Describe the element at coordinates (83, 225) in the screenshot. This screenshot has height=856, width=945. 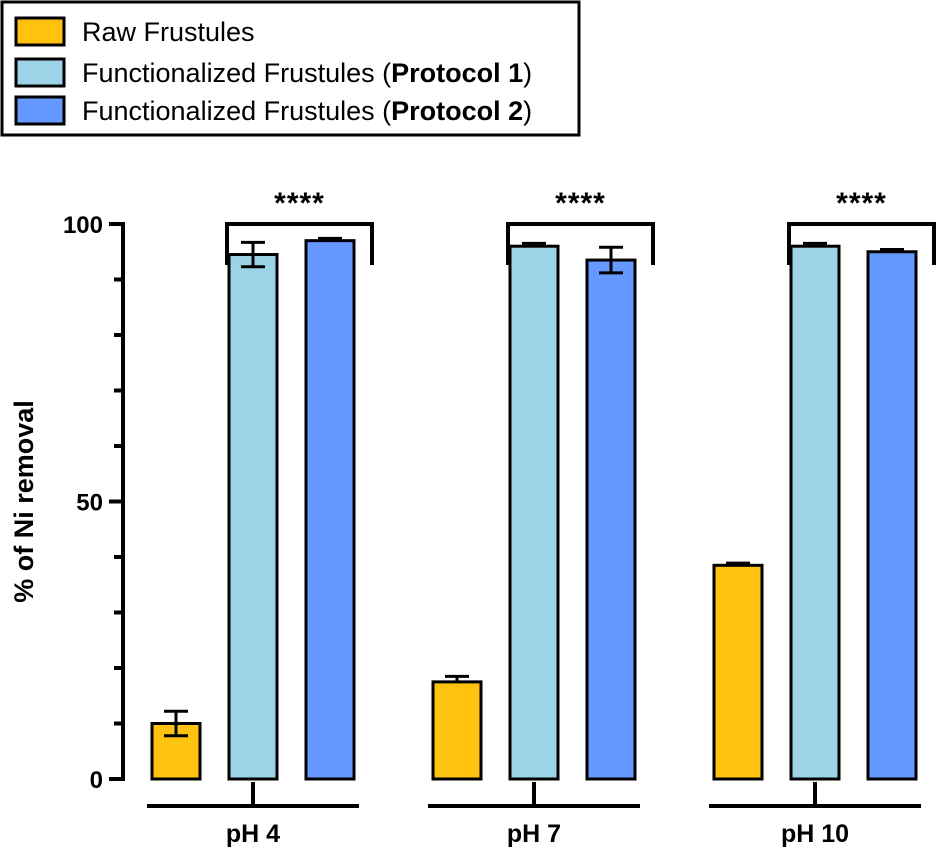
I see `y-tick-label: 100` at that location.